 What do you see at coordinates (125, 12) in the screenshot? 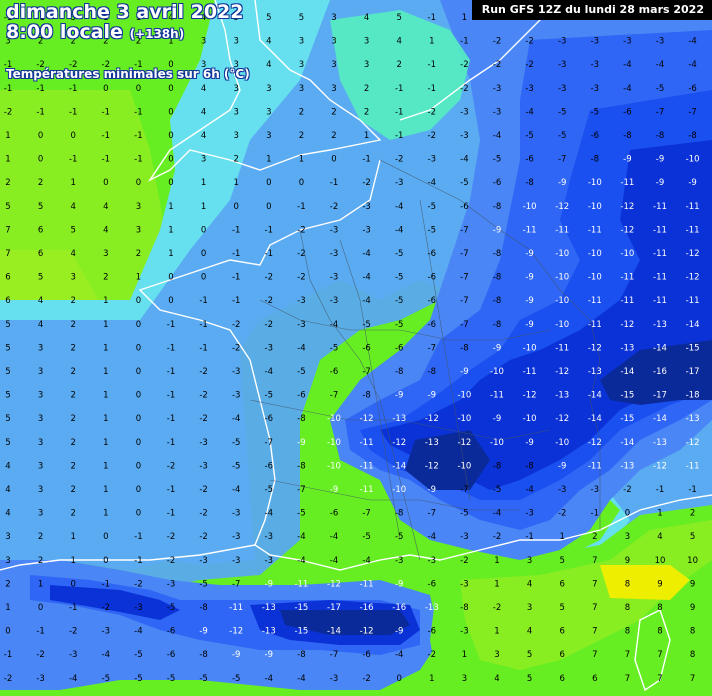
I see `forecast-date: dimanche 3 avril 2022` at bounding box center [125, 12].